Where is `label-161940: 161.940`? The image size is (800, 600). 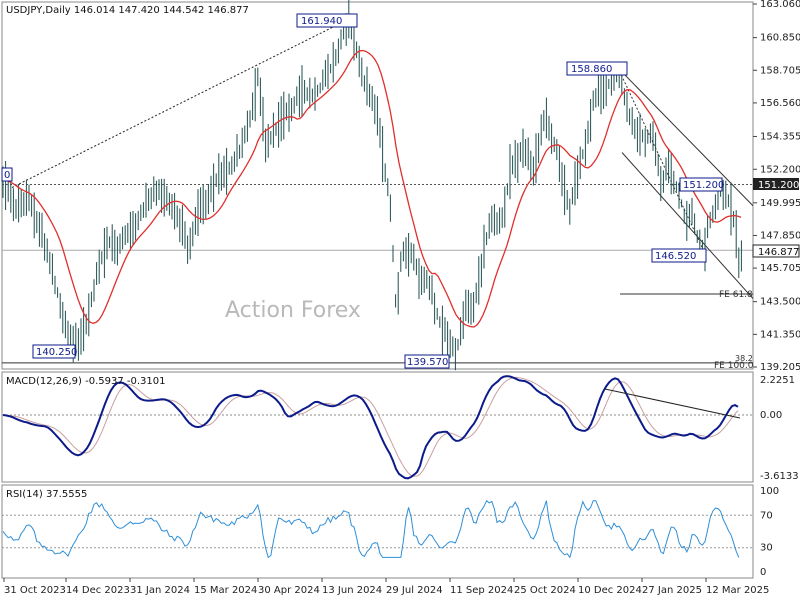
label-161940: 161.940 is located at coordinates (327, 20).